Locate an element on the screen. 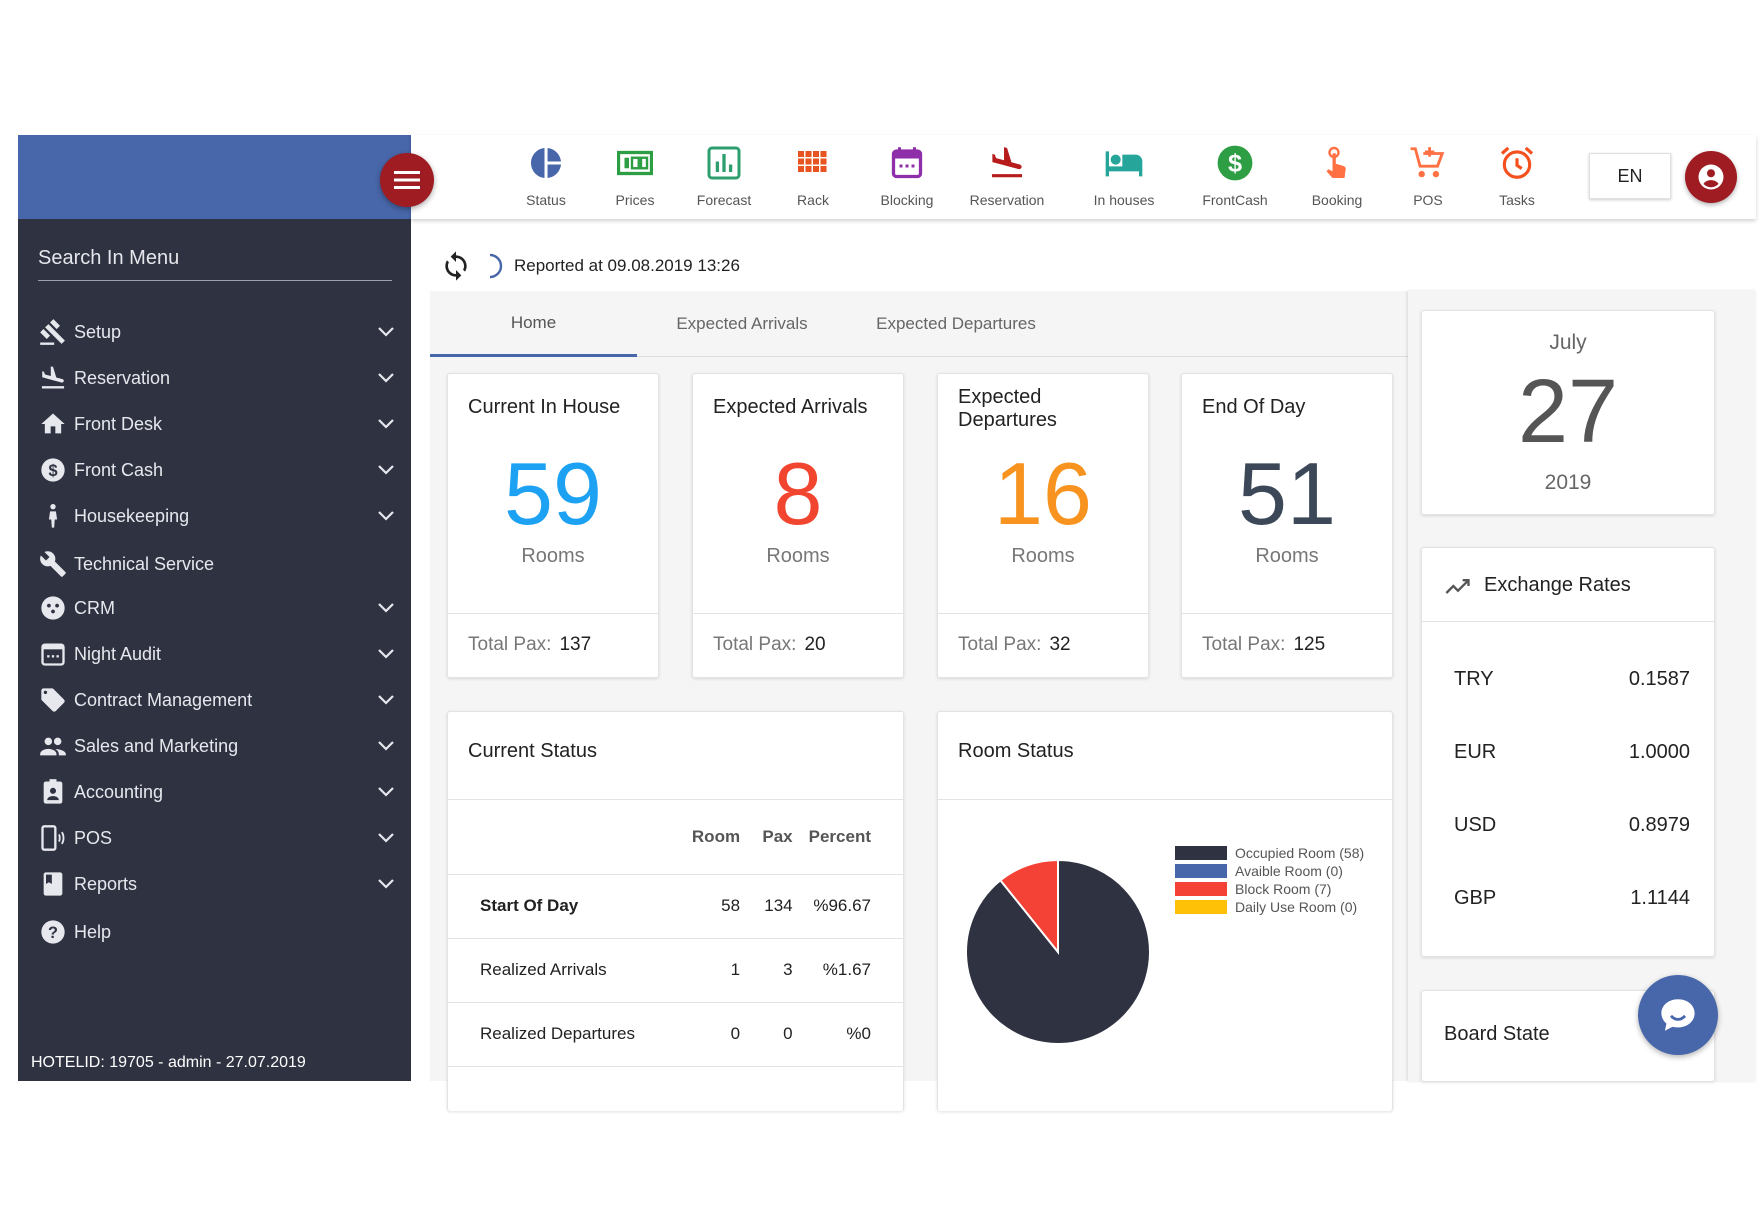 The width and height of the screenshot is (1764, 1210). table-row: Start Of Day 58 134 %96.67 is located at coordinates (675, 906).